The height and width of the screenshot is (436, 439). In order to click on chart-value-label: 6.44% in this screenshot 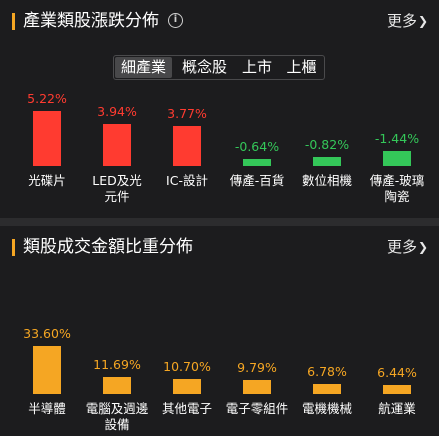, I will do `click(397, 372)`.